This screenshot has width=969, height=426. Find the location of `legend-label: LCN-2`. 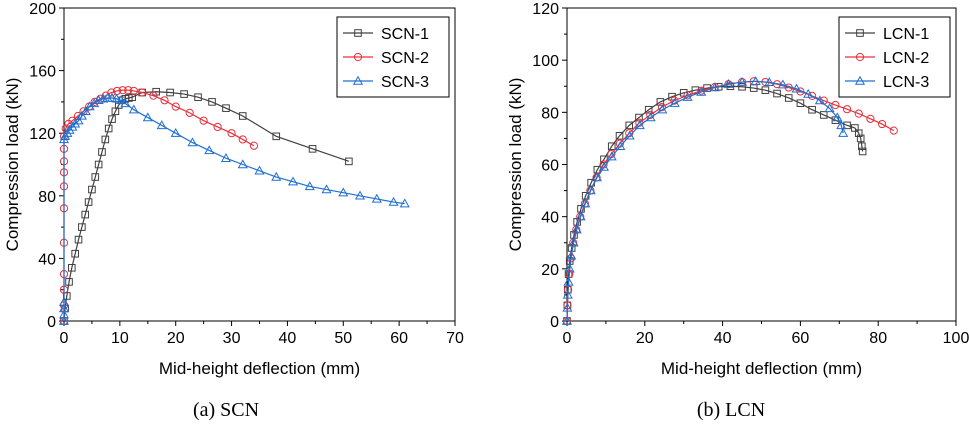

legend-label: LCN-2 is located at coordinates (906, 58).